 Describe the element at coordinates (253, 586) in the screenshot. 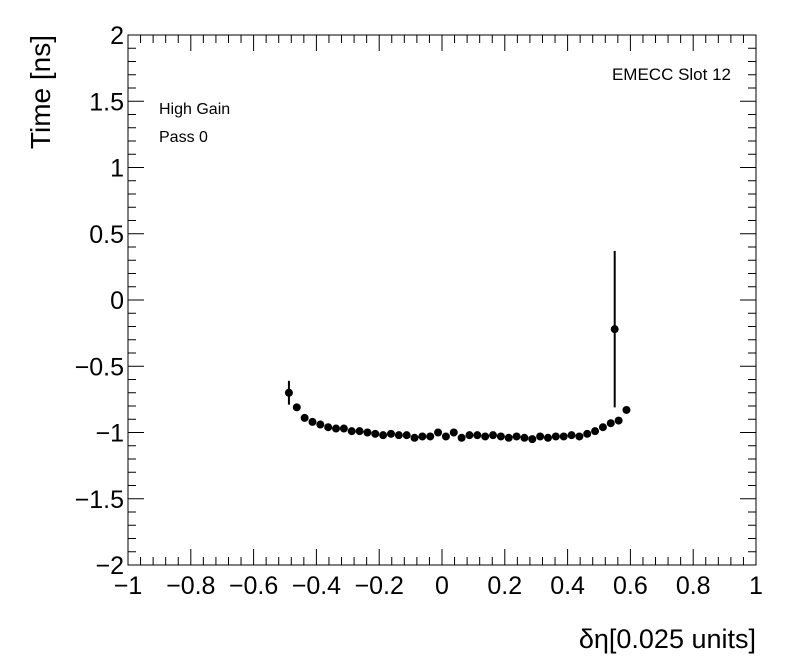

I see `x-tick-label: −0.6` at that location.